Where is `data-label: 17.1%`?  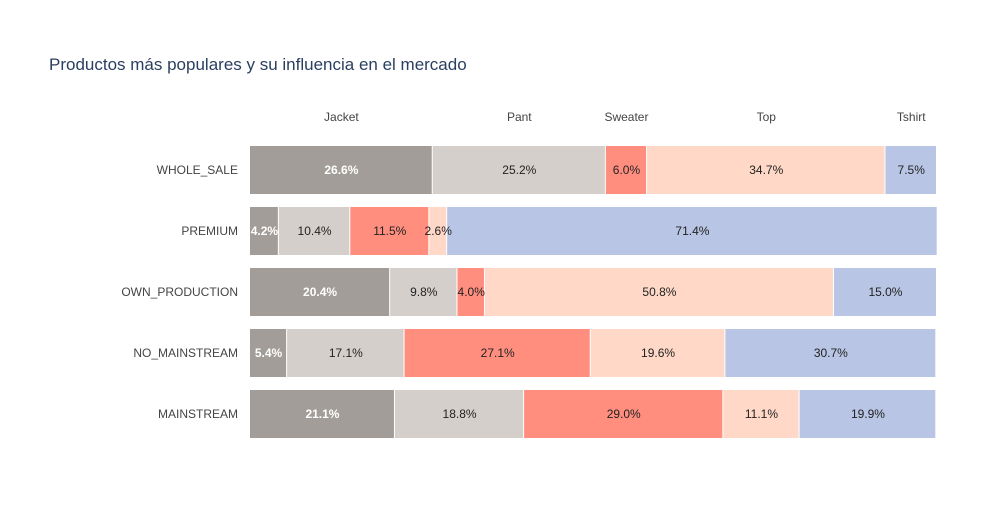
data-label: 17.1% is located at coordinates (346, 353).